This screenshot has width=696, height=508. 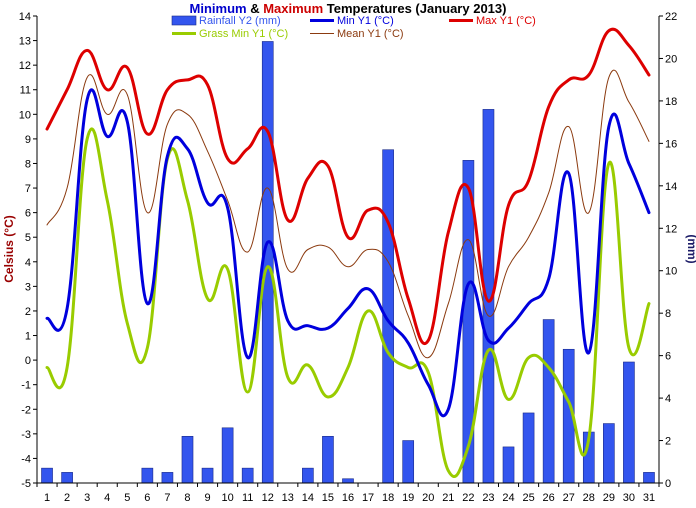 I want to click on y-tick-label: -3, so click(x=26, y=435).